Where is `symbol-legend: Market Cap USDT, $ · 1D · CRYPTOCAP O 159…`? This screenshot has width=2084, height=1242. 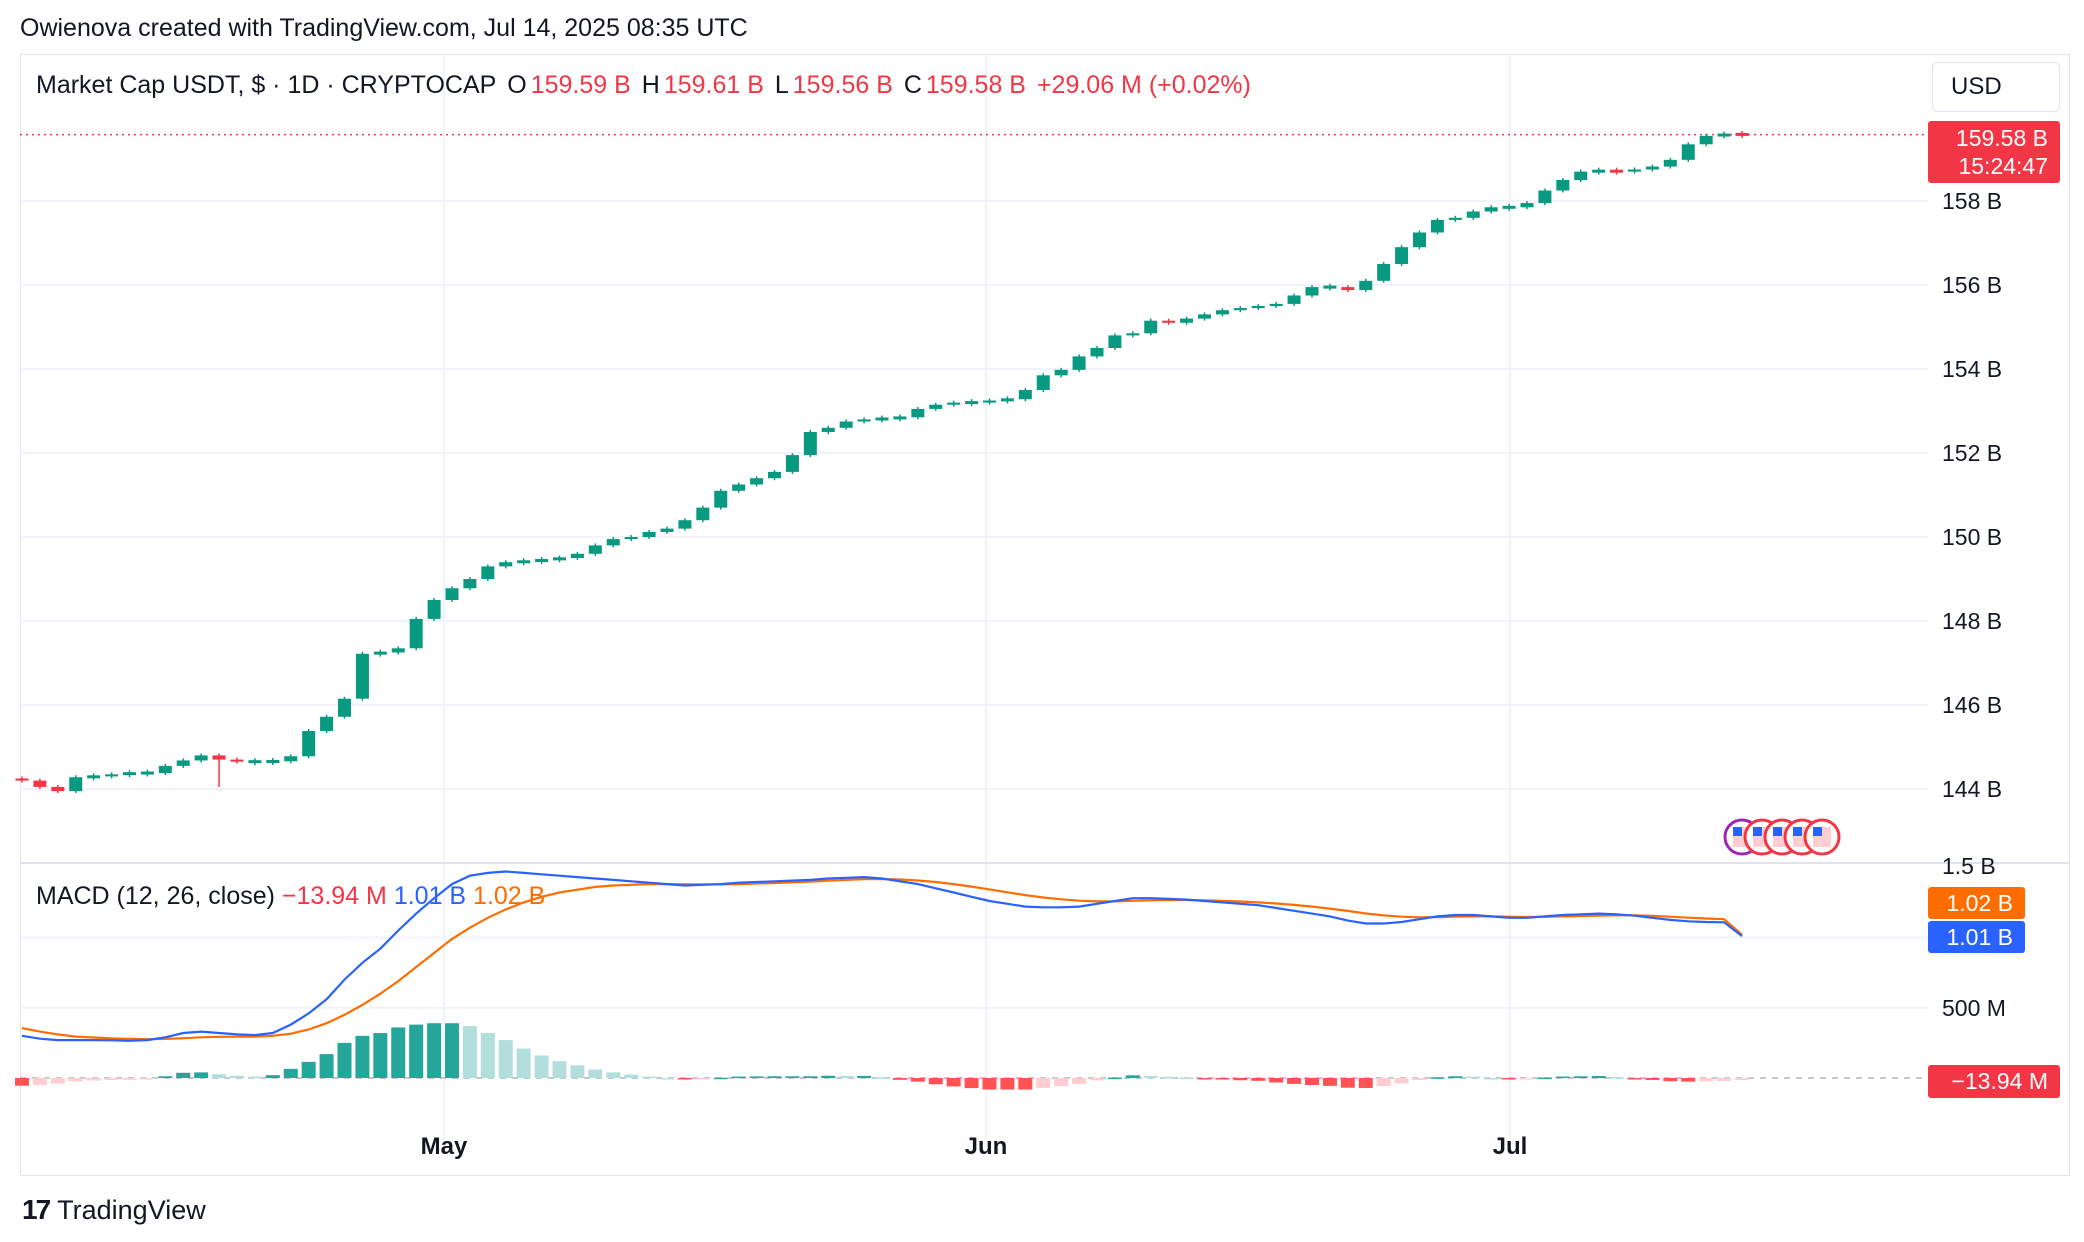 symbol-legend: Market Cap USDT, $ · 1D · CRYPTOCAP O 159… is located at coordinates (645, 85).